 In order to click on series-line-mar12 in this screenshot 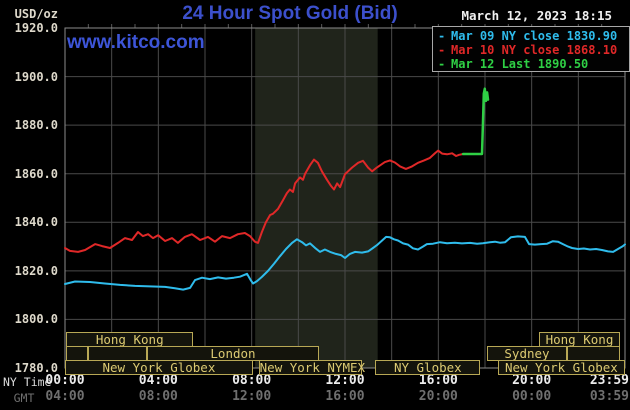, I will do `click(475, 121)`.